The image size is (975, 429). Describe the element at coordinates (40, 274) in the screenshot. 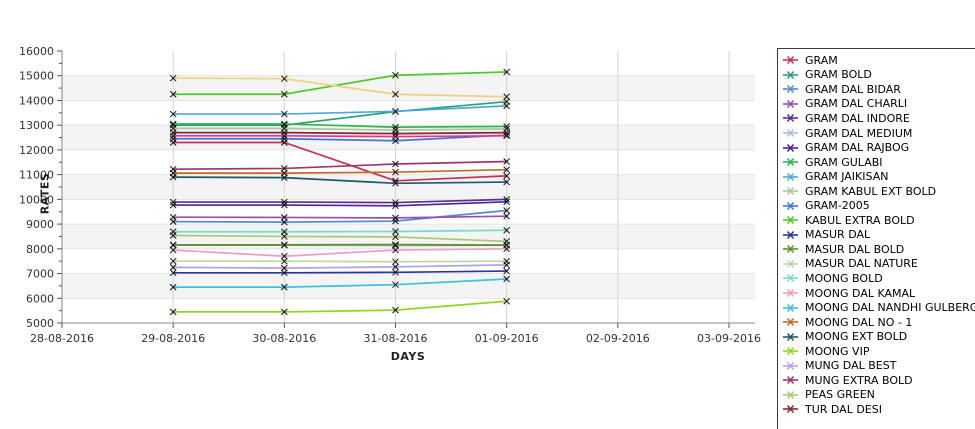

I see `y-tick-label: 7000` at that location.